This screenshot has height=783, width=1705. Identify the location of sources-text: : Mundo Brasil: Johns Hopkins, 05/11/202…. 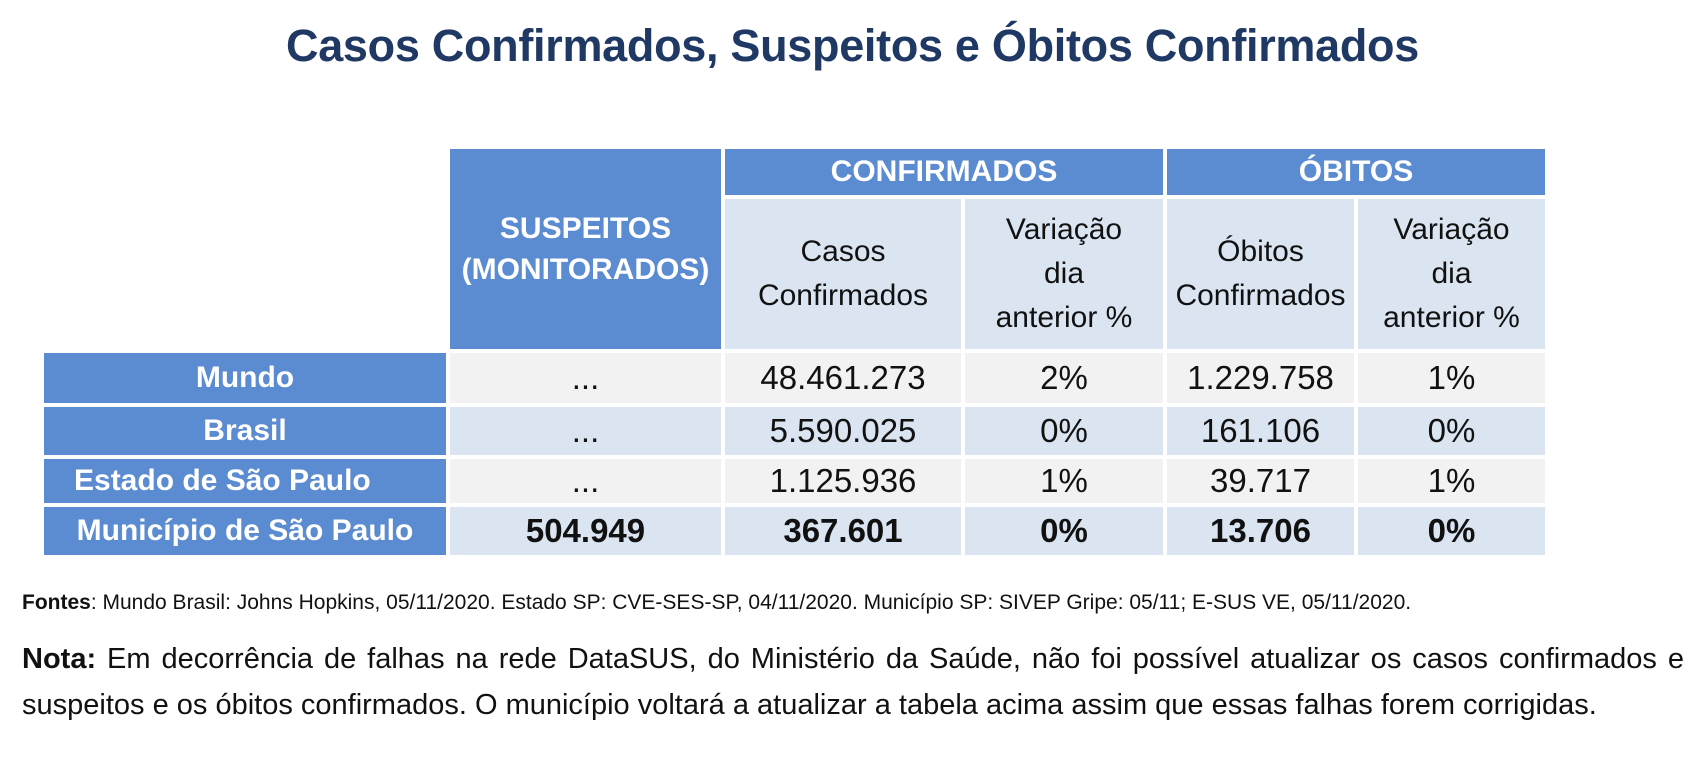
(751, 602).